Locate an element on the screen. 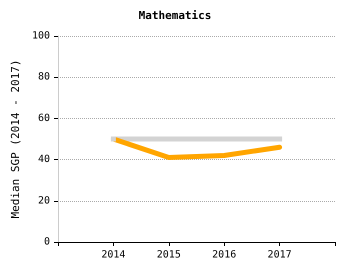  y-tick-label: 20 is located at coordinates (44, 200).